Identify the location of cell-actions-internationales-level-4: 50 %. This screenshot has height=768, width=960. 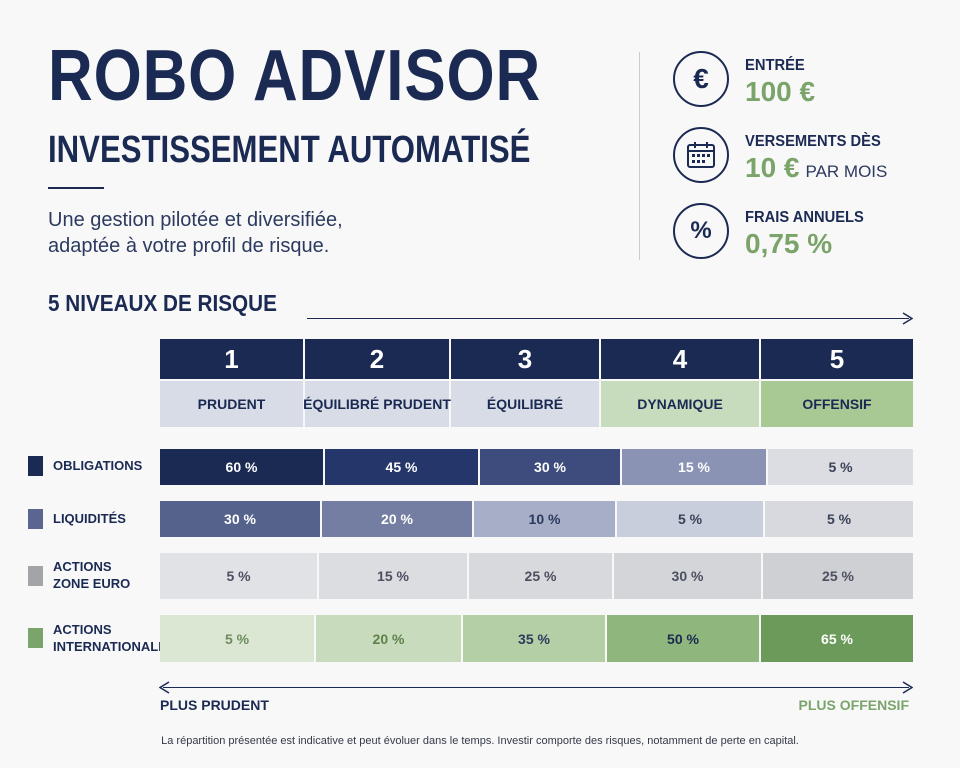
(683, 638).